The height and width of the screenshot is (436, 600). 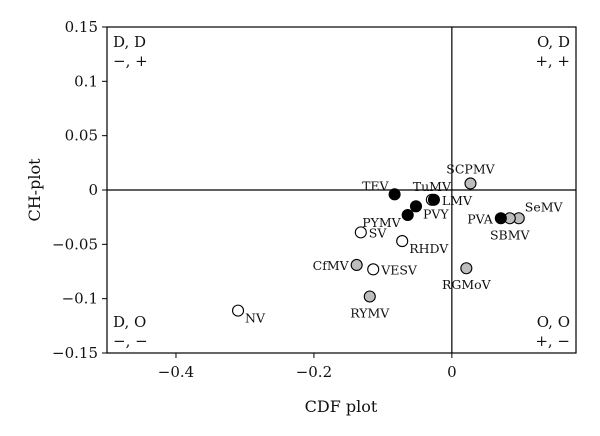 I want to click on point-label-tumv: TuMV, so click(x=432, y=186).